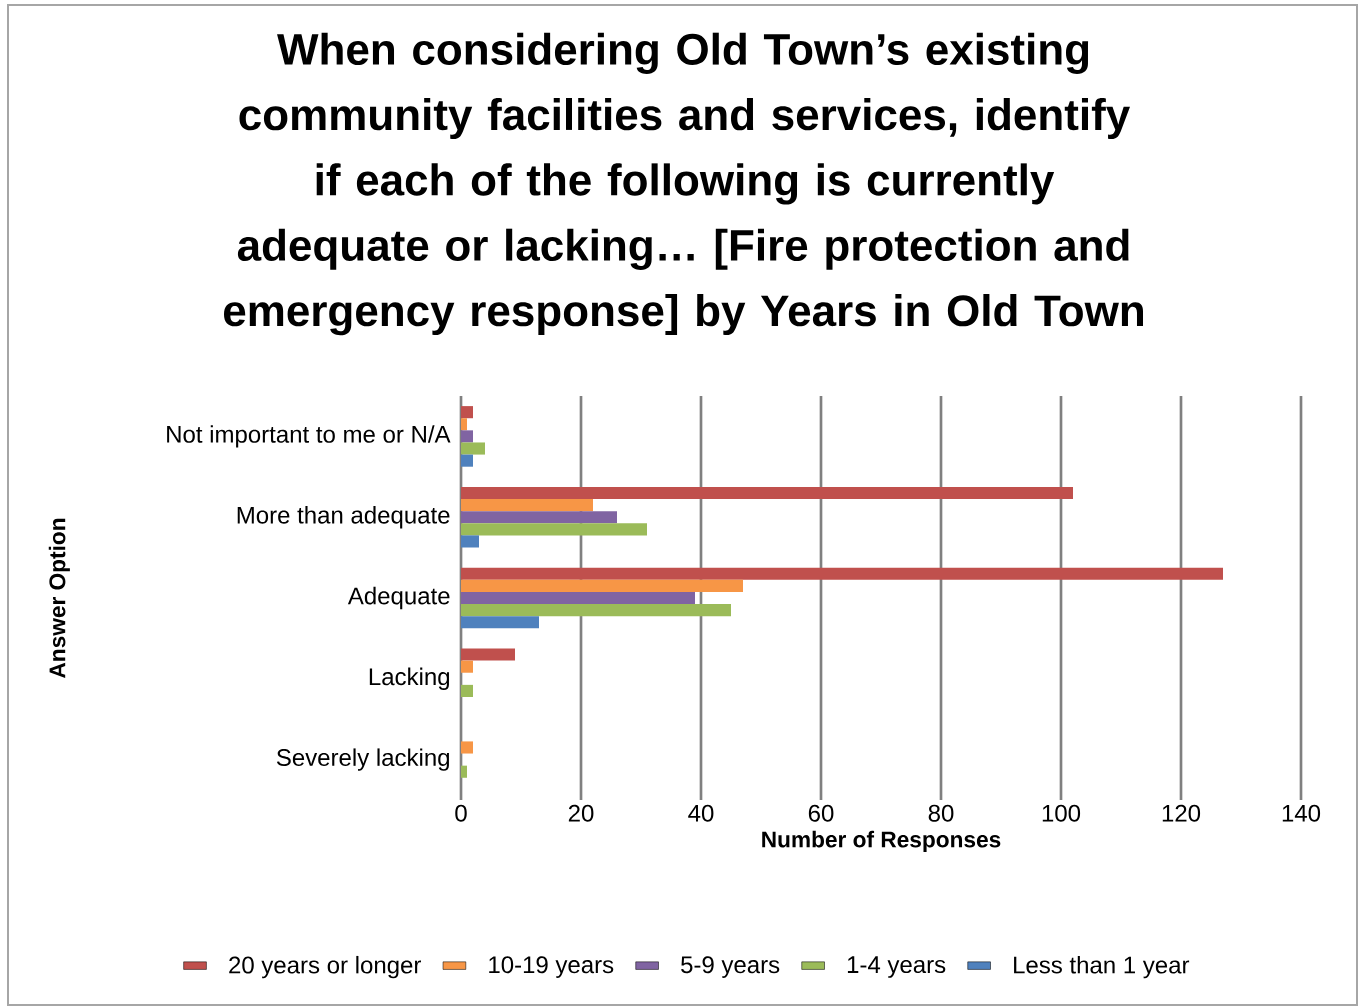 The image size is (1365, 1007). What do you see at coordinates (309, 436) in the screenshot?
I see `y-tick-label: Not important to me or N/A` at bounding box center [309, 436].